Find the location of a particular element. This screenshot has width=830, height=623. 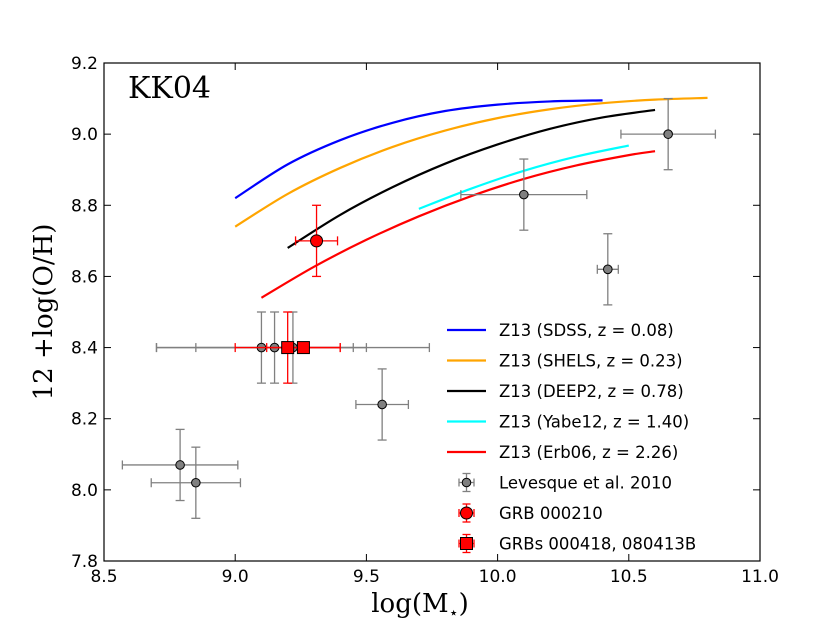

y-tick-label: 8.4 is located at coordinates (84, 349).